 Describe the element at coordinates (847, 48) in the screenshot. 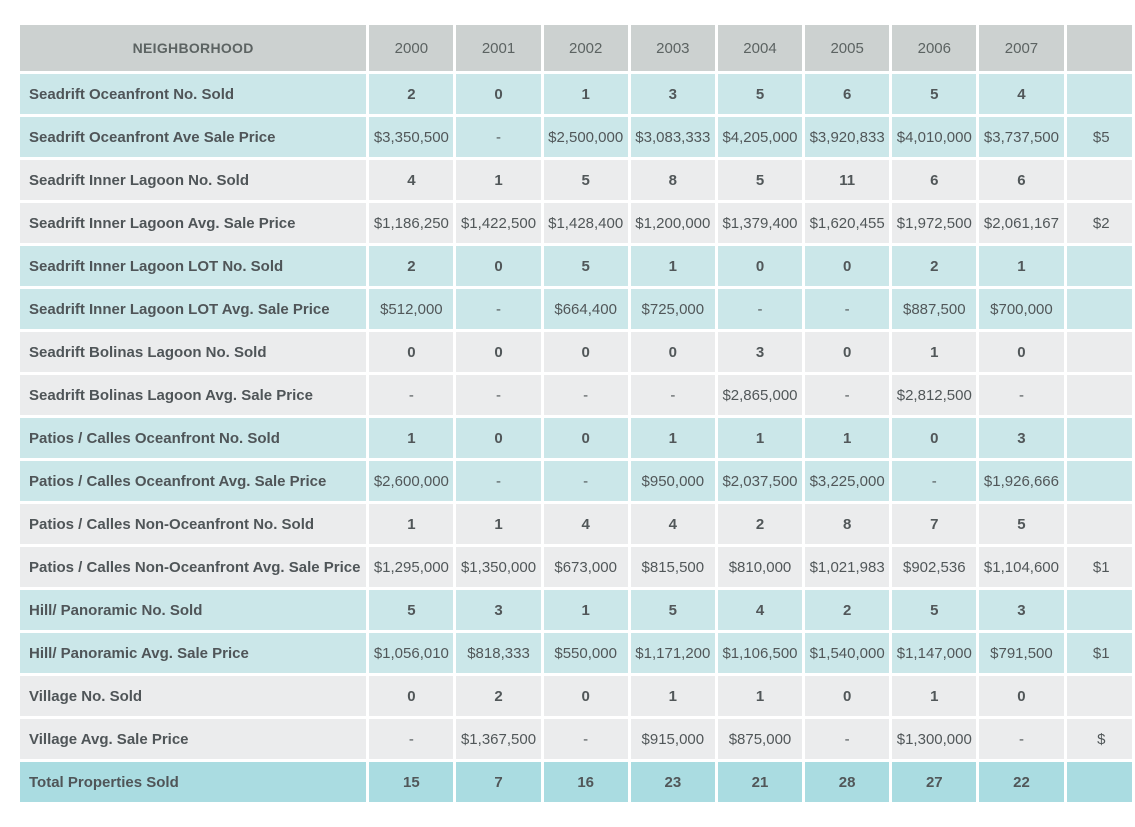

I see `year-header: 2005` at that location.